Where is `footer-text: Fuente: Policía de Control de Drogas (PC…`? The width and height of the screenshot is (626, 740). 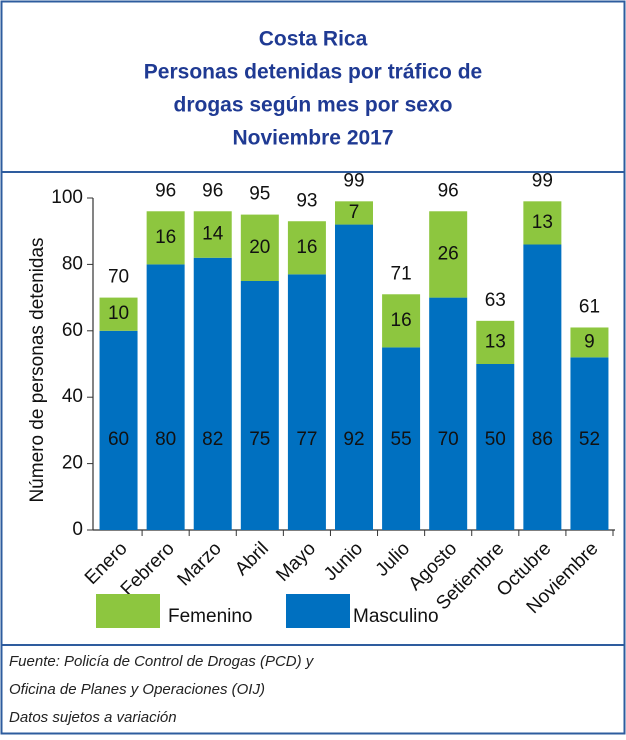
footer-text: Fuente: Policía de Control de Drogas (PC… is located at coordinates (162, 661).